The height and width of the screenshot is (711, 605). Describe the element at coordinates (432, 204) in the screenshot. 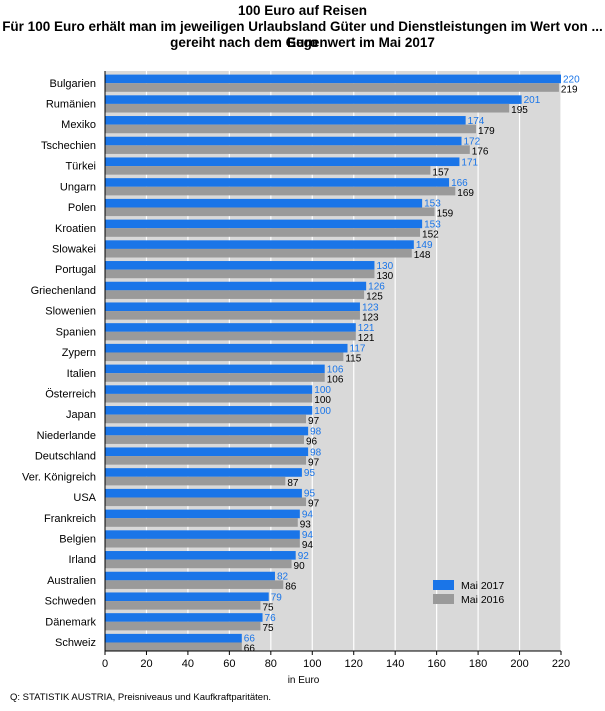

I see `data-label-2017: 153` at that location.